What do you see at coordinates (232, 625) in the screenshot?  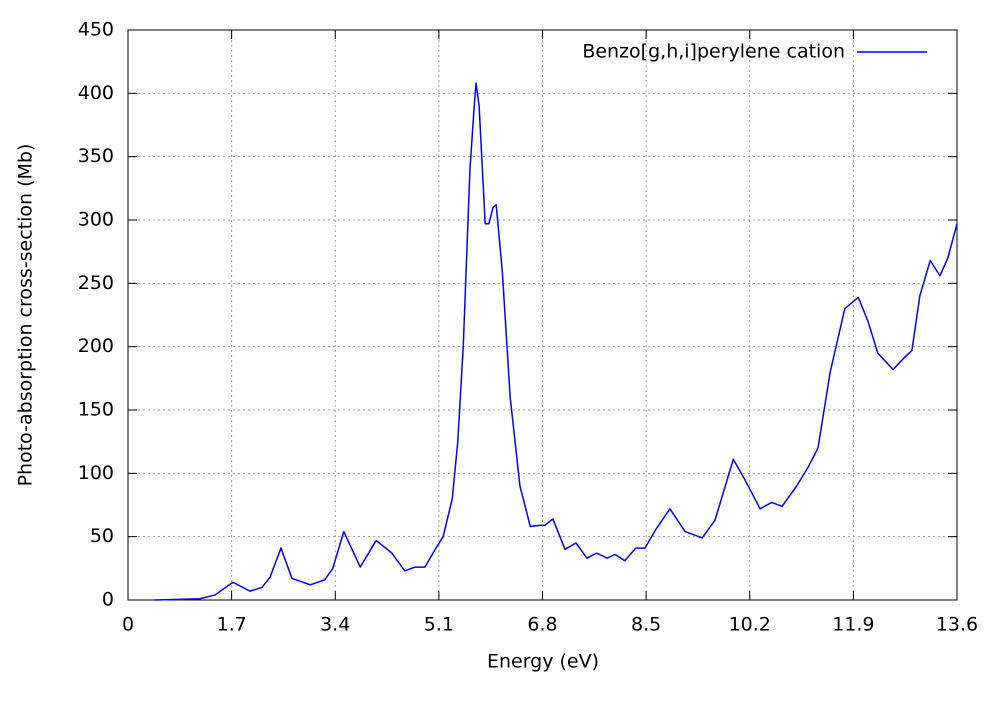 I see `x-tick-label: 1.7` at bounding box center [232, 625].